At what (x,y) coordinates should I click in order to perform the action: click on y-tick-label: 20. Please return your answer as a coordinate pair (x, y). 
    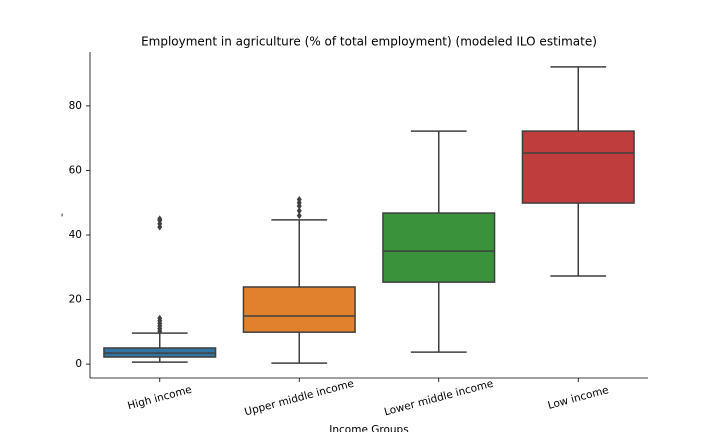
    Looking at the image, I should click on (75, 300).